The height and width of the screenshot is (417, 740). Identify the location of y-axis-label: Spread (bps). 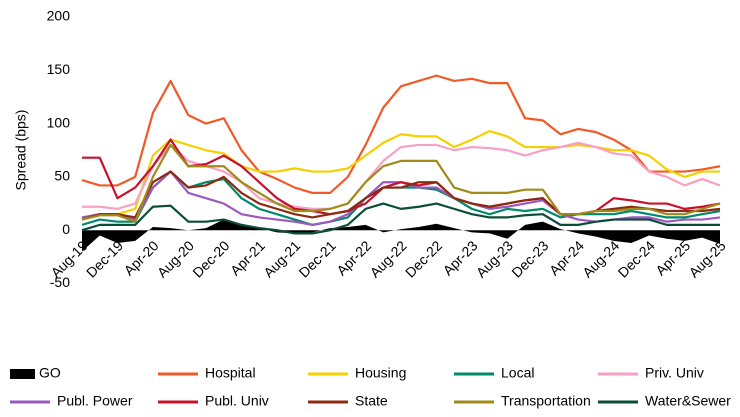
(21, 150).